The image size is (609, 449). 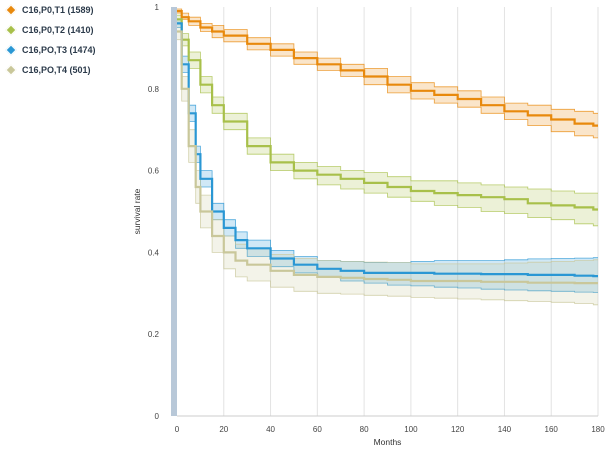 I want to click on legend-item-t2: C16,P0,T2 (1410), so click(x=50, y=30).